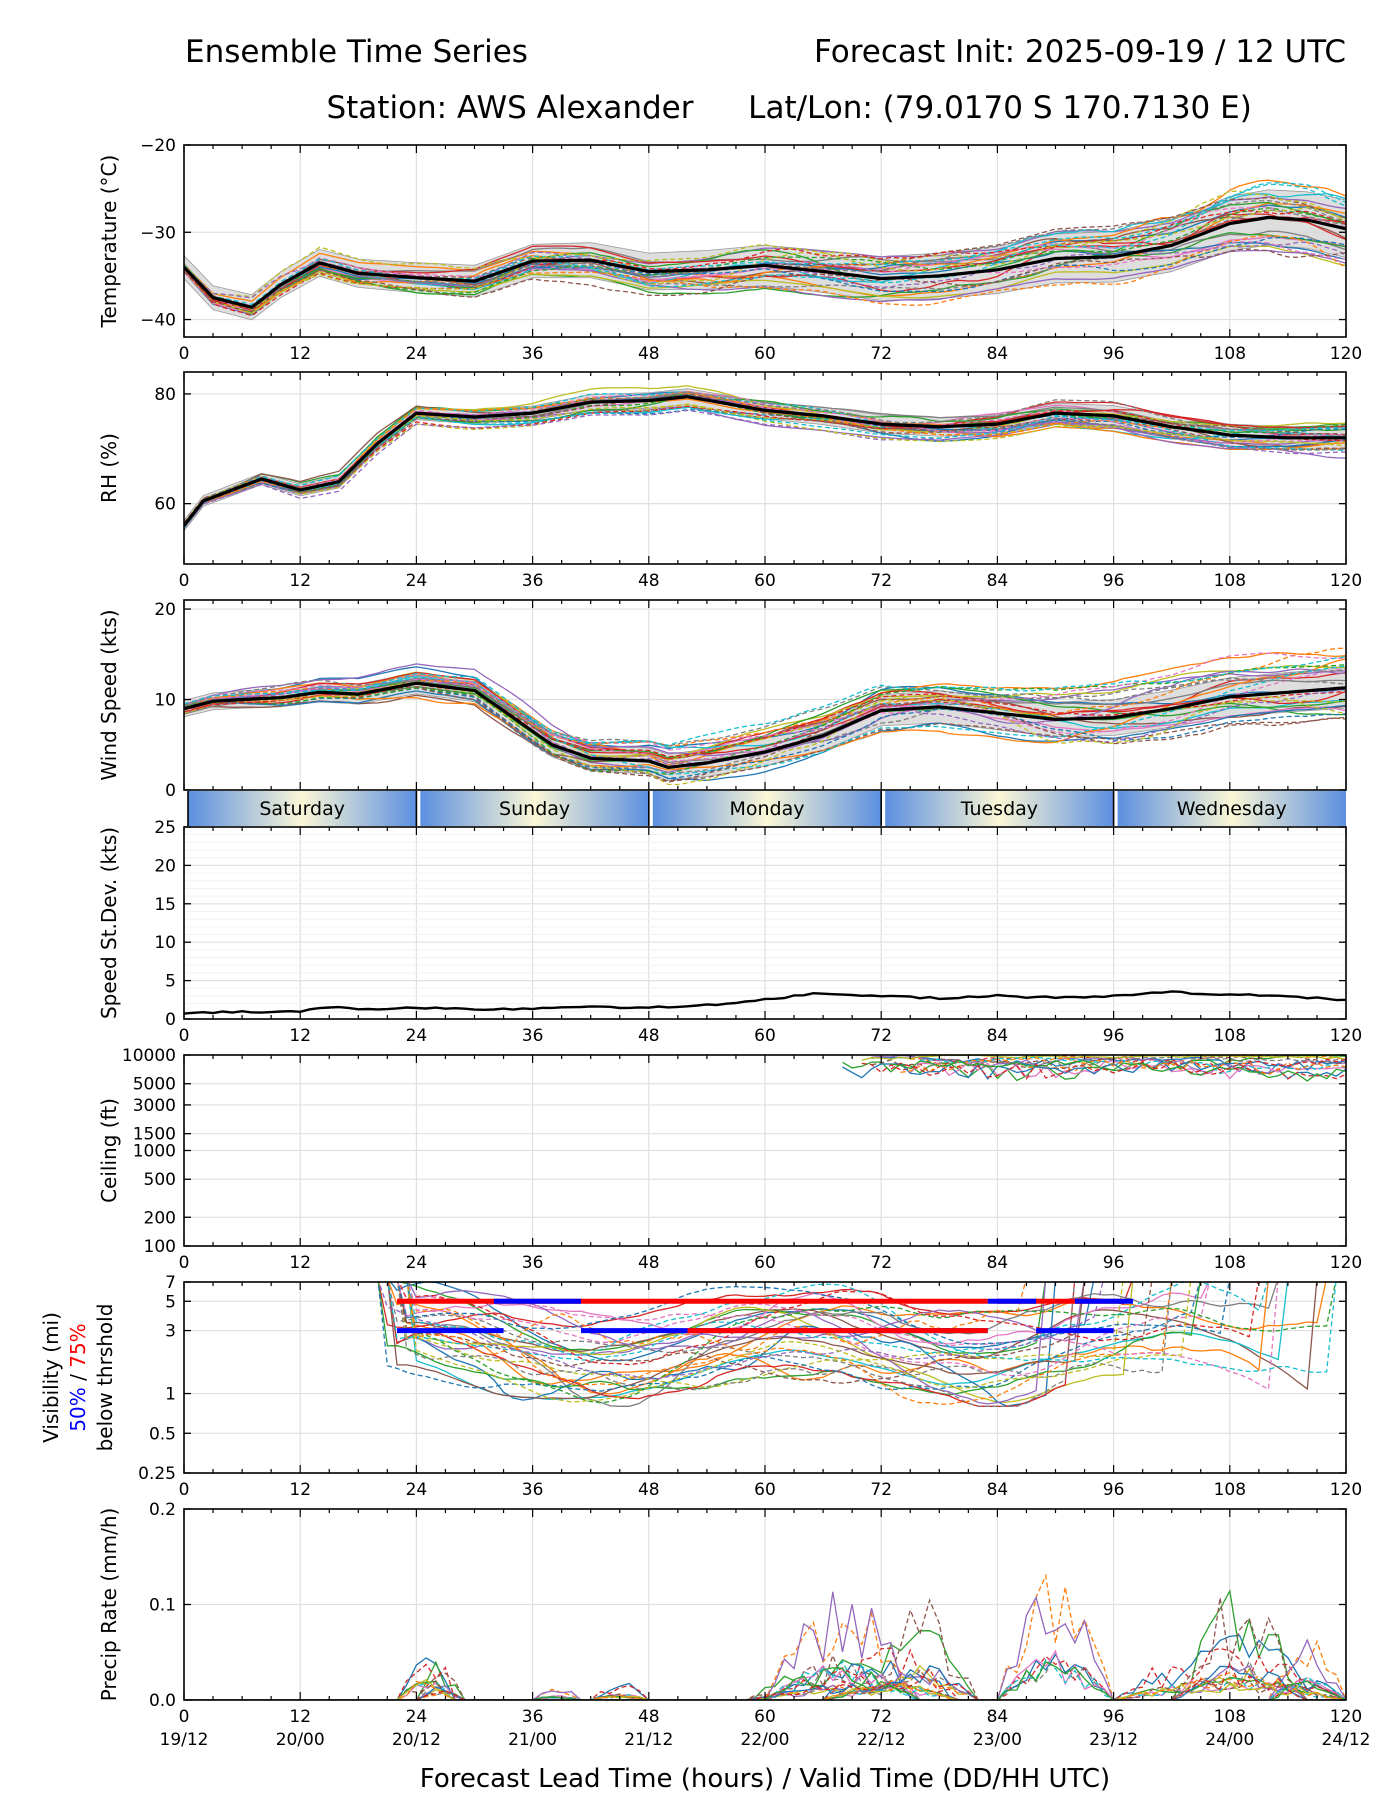 Image resolution: width=1400 pixels, height=1800 pixels. What do you see at coordinates (109, 242) in the screenshot?
I see `y-axis-label: Temperature (°C)` at bounding box center [109, 242].